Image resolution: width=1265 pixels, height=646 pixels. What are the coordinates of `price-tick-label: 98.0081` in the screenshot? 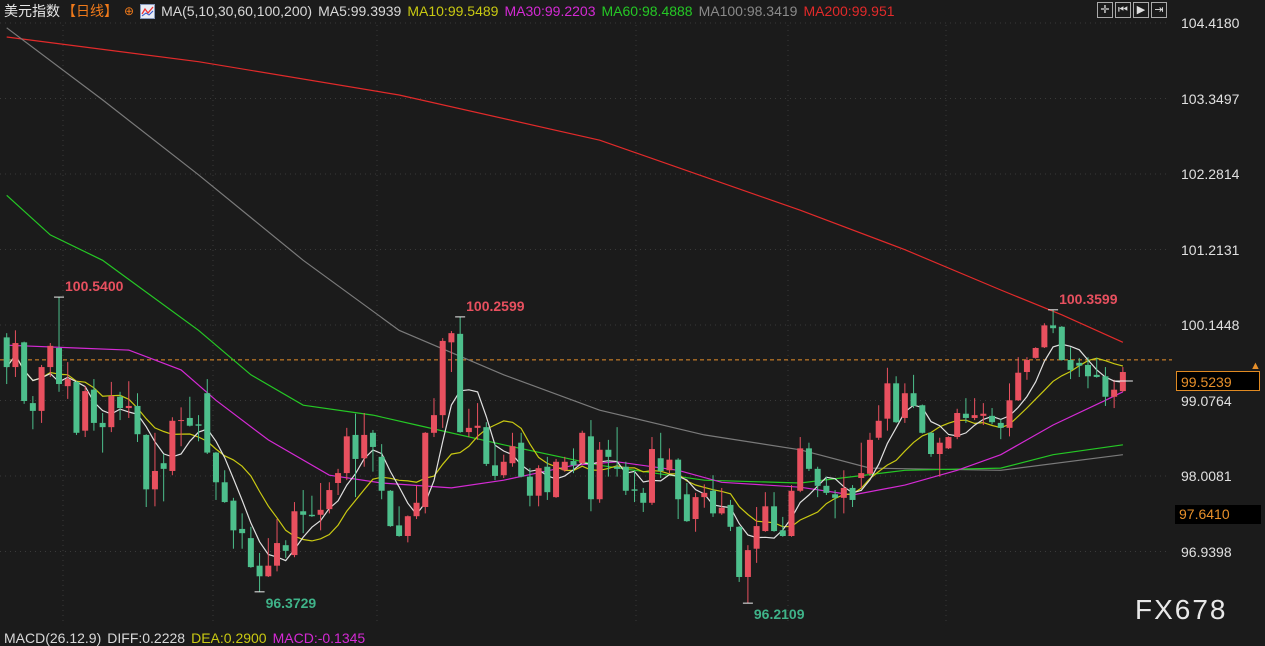 It's located at (1206, 476).